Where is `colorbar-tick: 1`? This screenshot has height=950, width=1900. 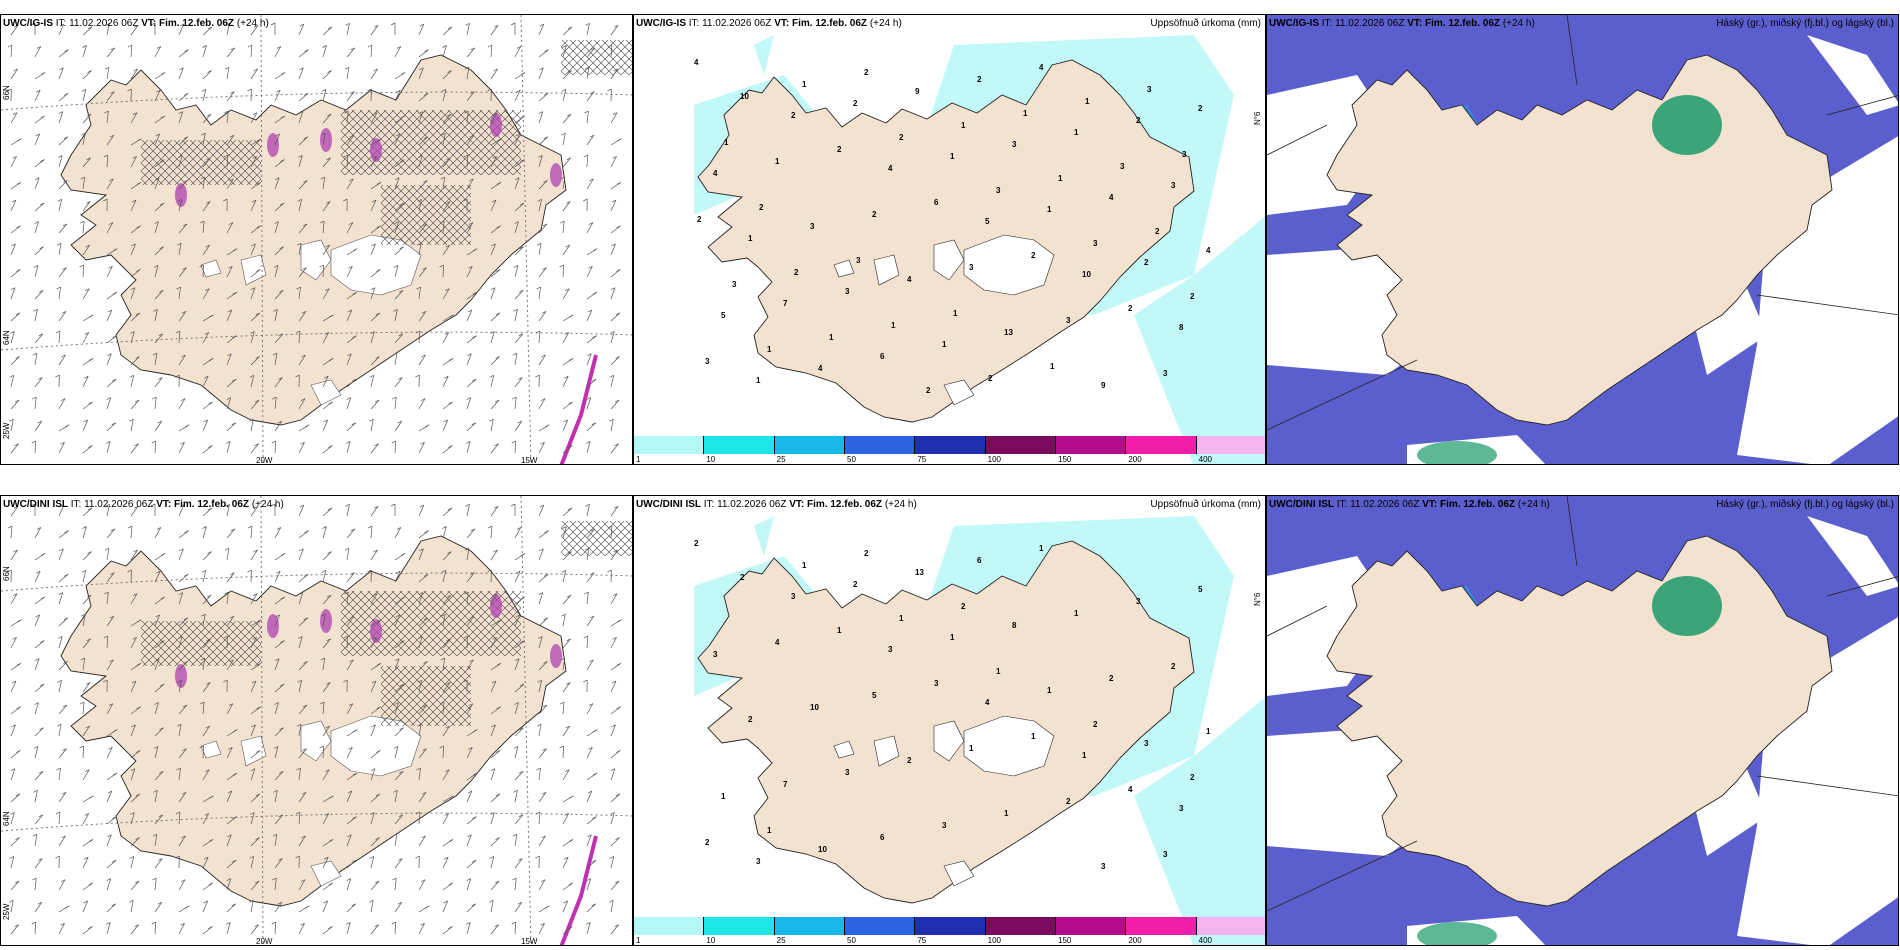
colorbar-tick: 1 is located at coordinates (638, 940).